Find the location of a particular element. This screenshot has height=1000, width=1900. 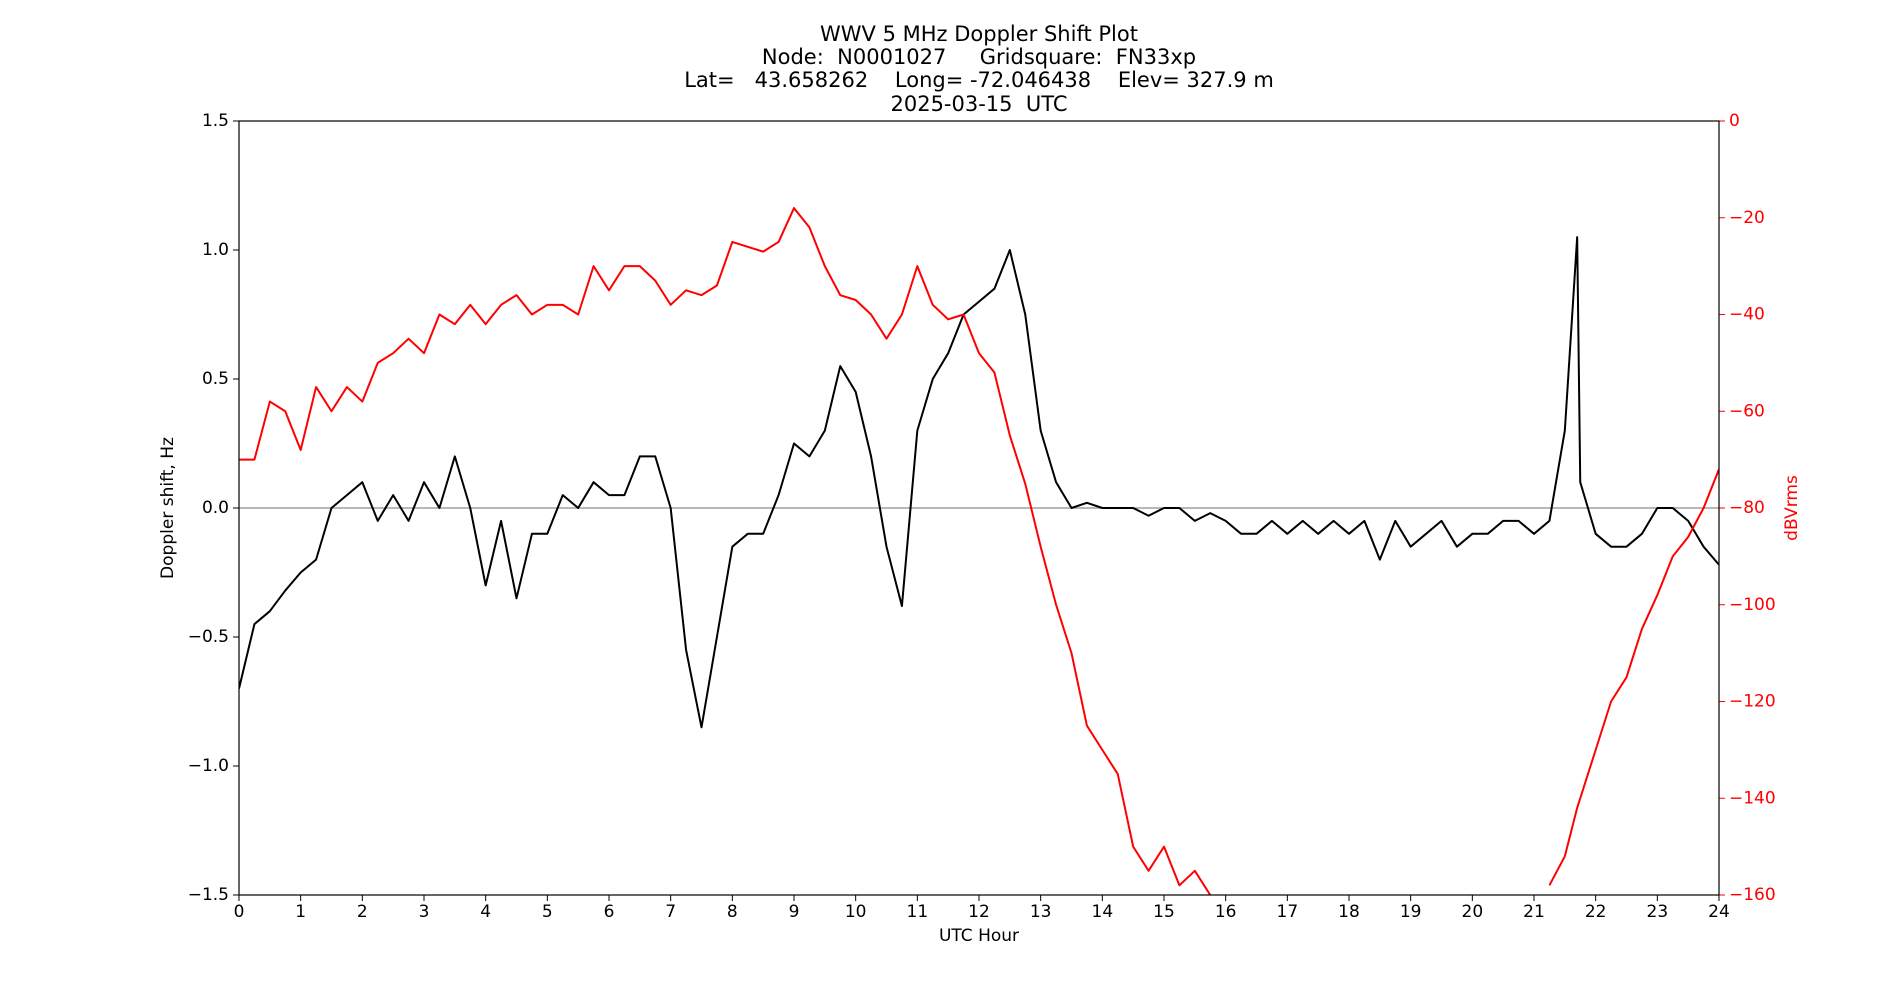

y2-tick-label: −60 is located at coordinates (1747, 411).